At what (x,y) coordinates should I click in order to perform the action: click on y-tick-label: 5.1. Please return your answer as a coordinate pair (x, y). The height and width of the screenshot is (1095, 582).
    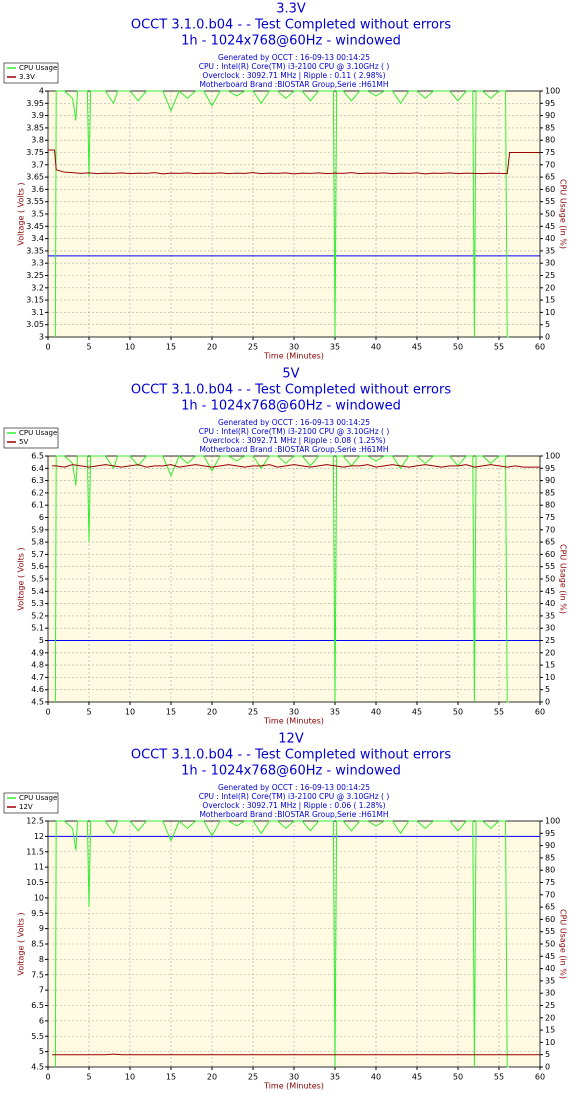
    Looking at the image, I should click on (37, 628).